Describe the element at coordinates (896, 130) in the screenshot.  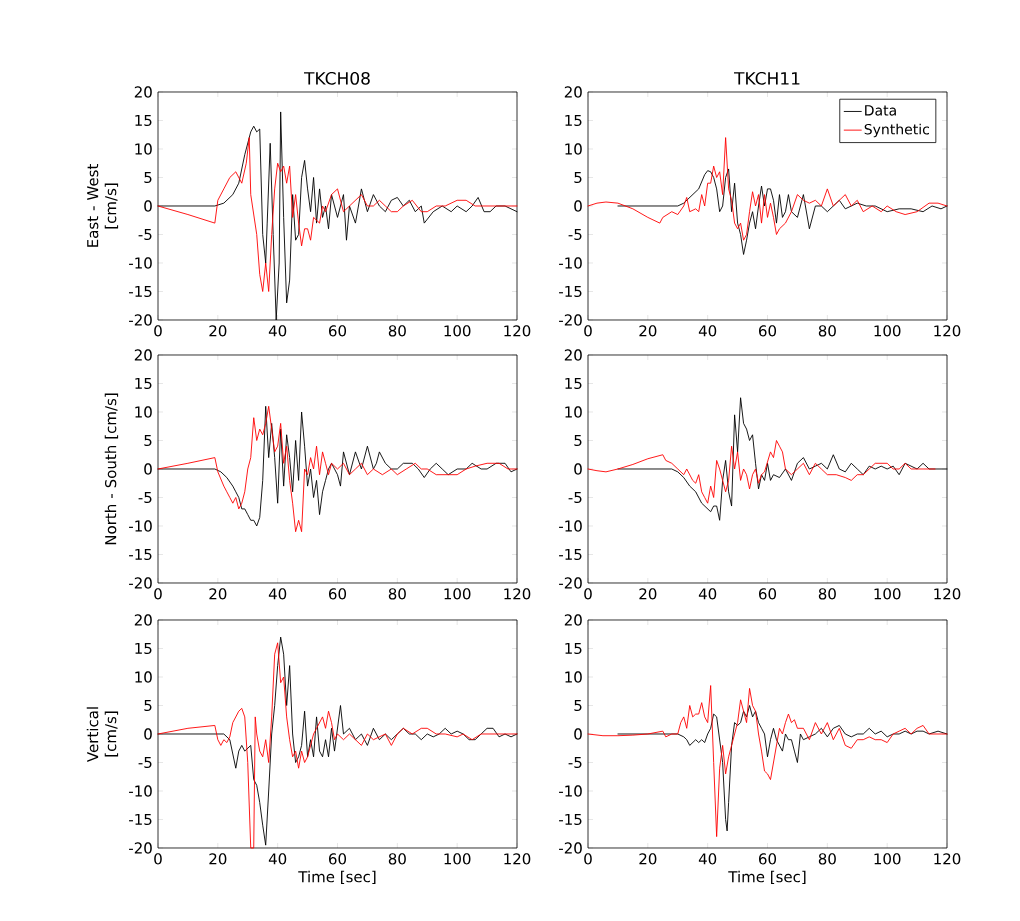
I see `legend-label: Synthetic` at that location.